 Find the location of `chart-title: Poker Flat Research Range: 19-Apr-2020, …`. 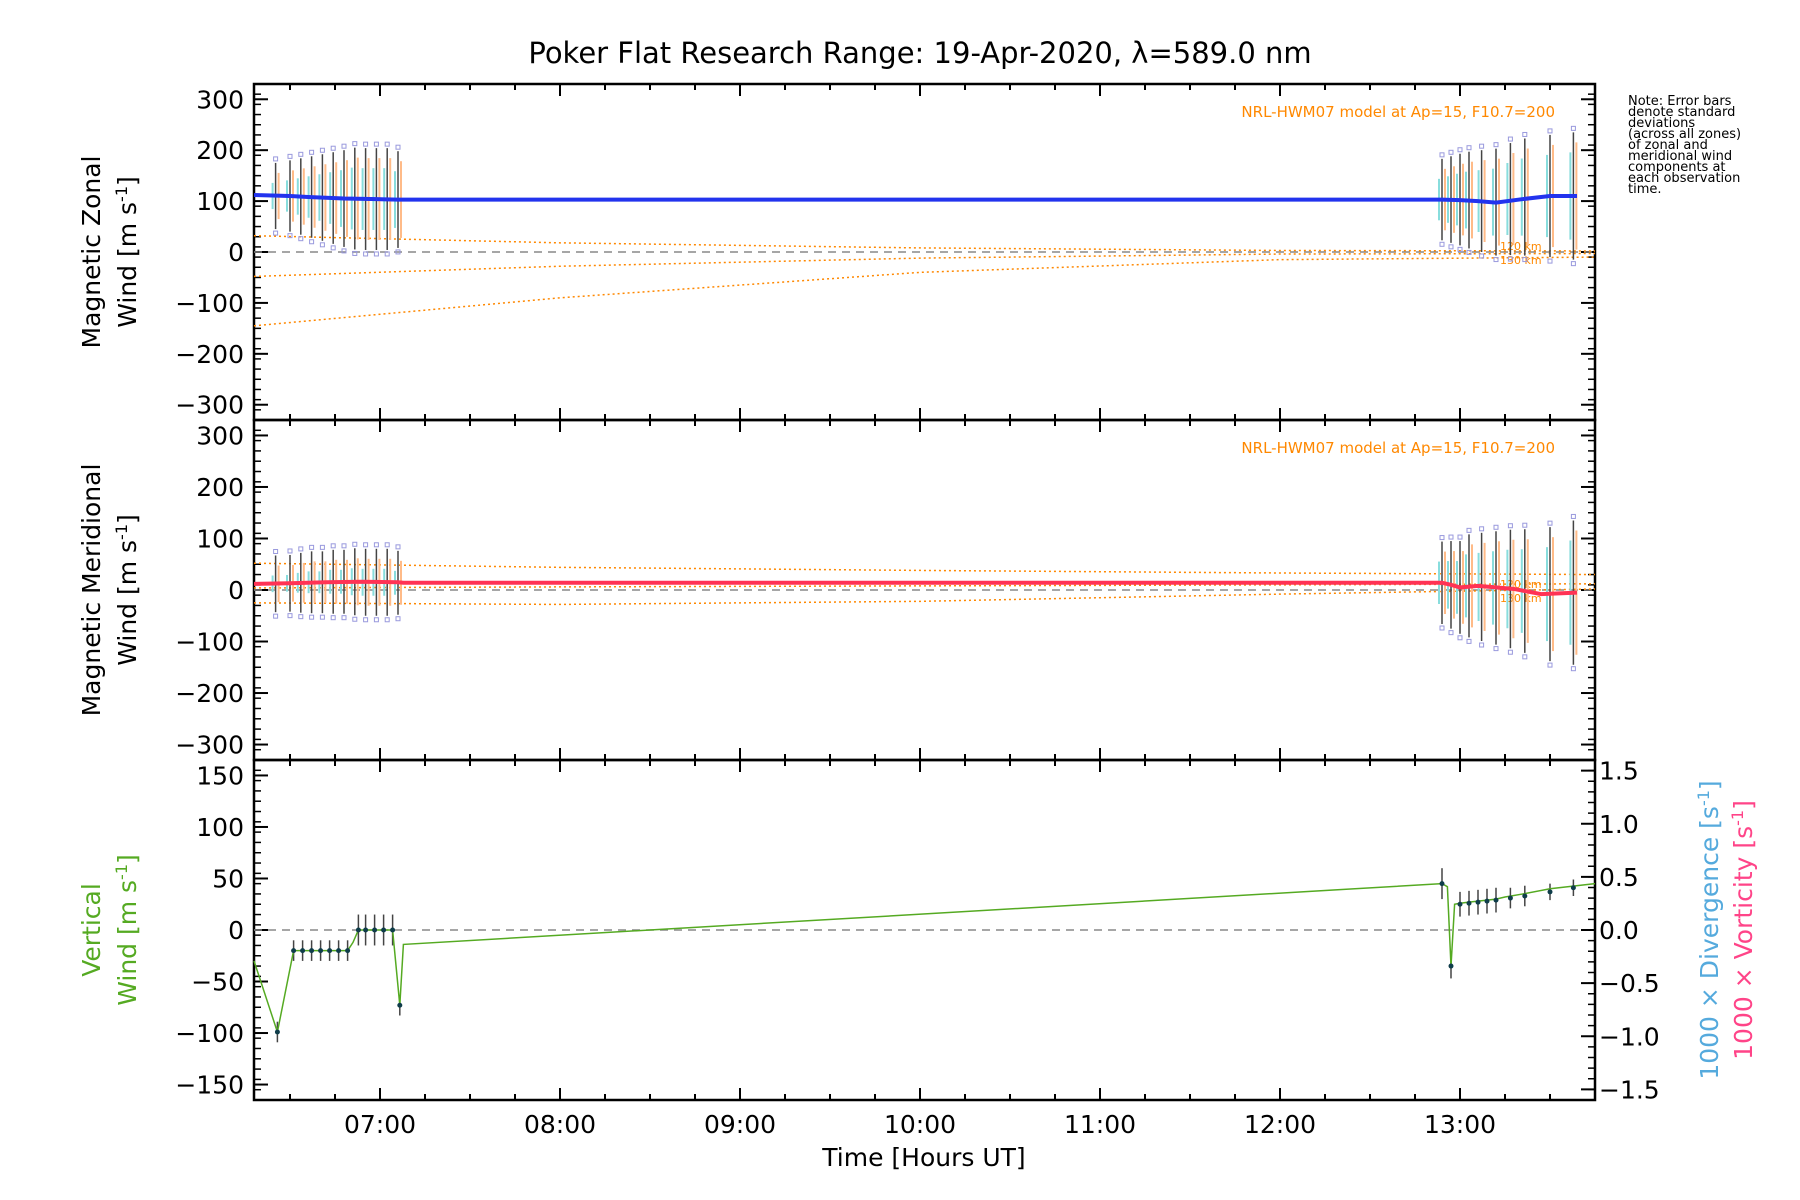

chart-title: Poker Flat Research Range: 19-Apr-2020, … is located at coordinates (919, 53).